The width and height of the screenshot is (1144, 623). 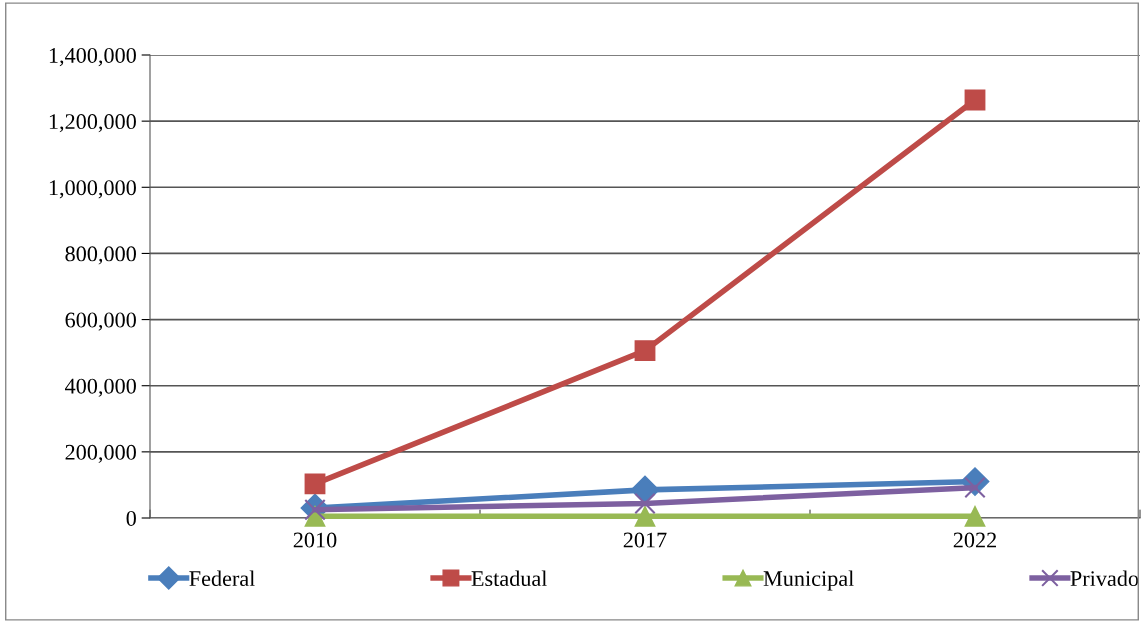 I want to click on legend-label: Federal, so click(x=222, y=578).